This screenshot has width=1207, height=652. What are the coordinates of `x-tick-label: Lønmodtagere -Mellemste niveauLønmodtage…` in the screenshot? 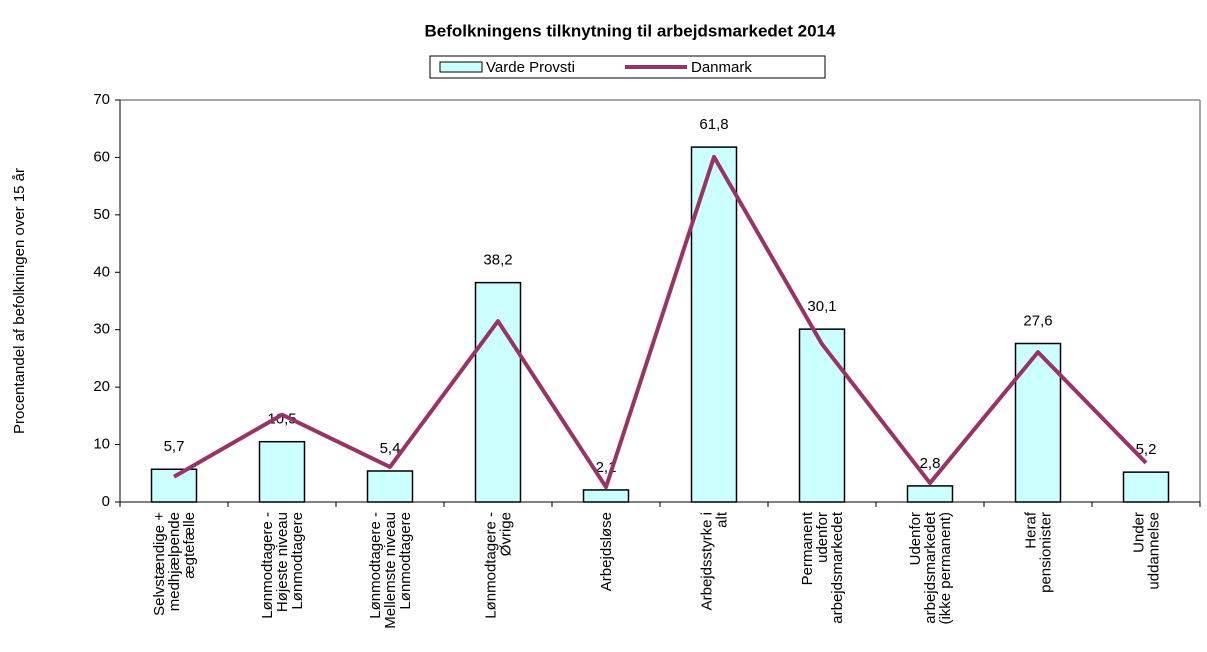 It's located at (390, 570).